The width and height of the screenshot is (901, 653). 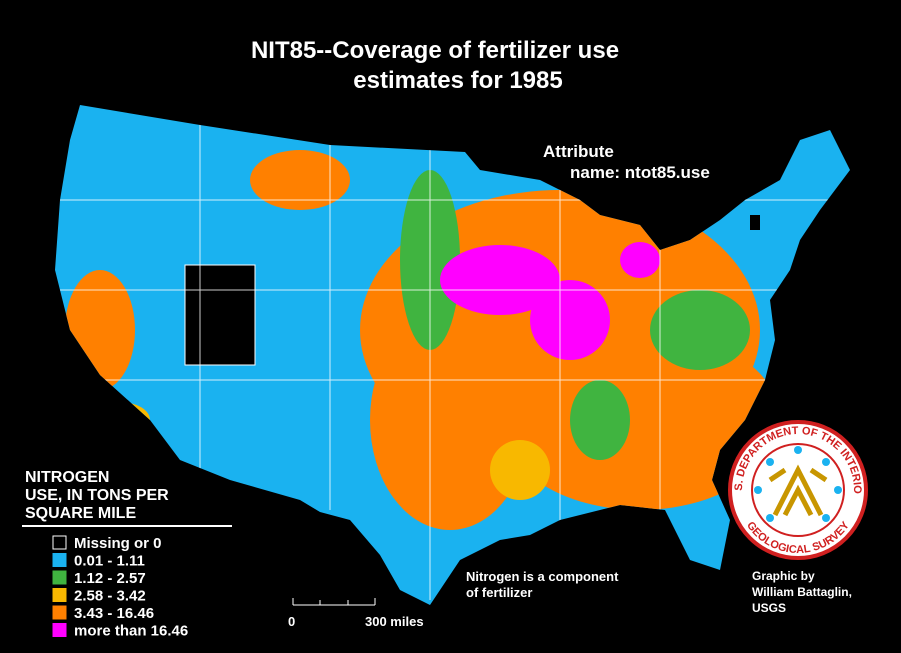 What do you see at coordinates (67, 477) in the screenshot?
I see `legend-title: NITROGEN` at bounding box center [67, 477].